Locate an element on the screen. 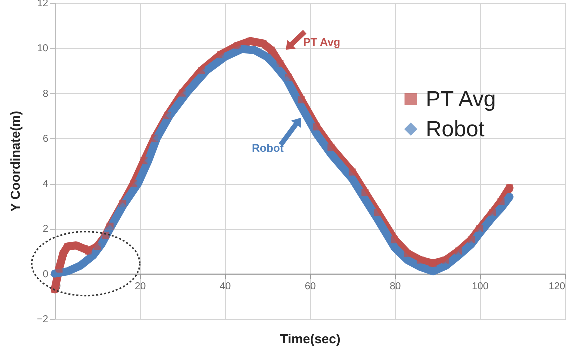 This screenshot has height=354, width=571. x-axis-title: Time(sec) is located at coordinates (310, 338).